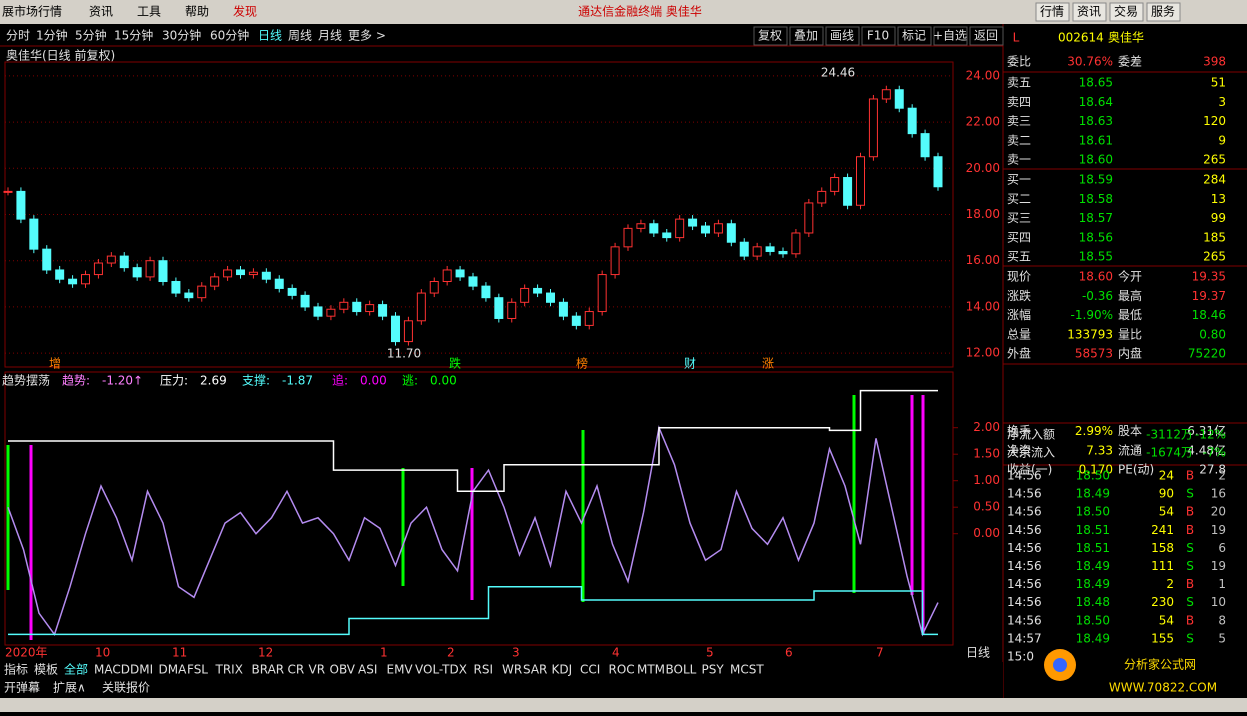  I want to click on field-name: 最高, so click(1130, 295).